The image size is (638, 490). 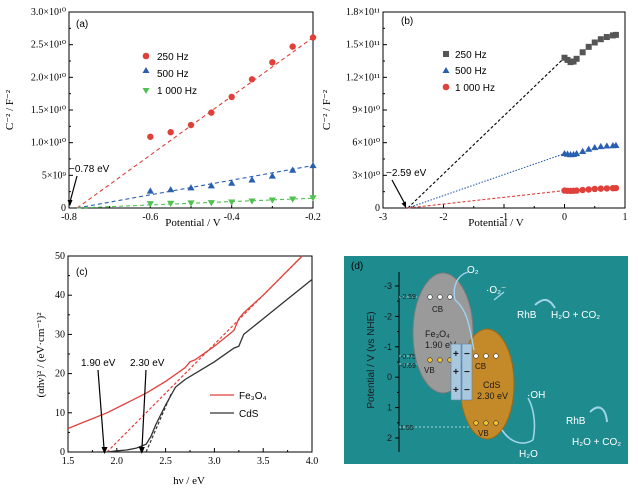 What do you see at coordinates (443, 217) in the screenshot?
I see `x-tick-label: -2` at bounding box center [443, 217].